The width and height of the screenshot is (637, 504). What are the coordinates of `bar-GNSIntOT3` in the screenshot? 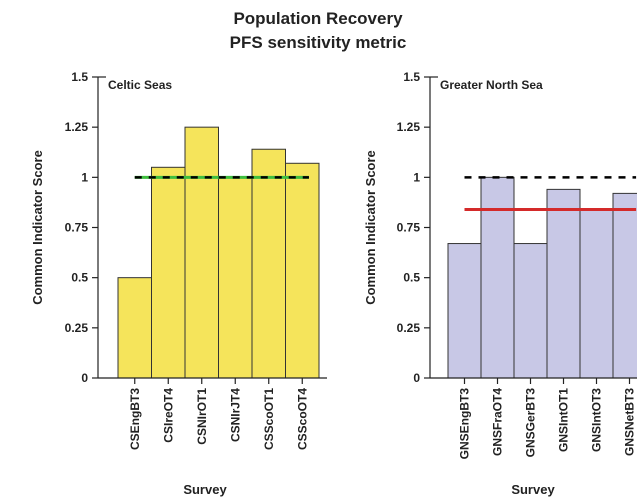 It's located at (596, 293).